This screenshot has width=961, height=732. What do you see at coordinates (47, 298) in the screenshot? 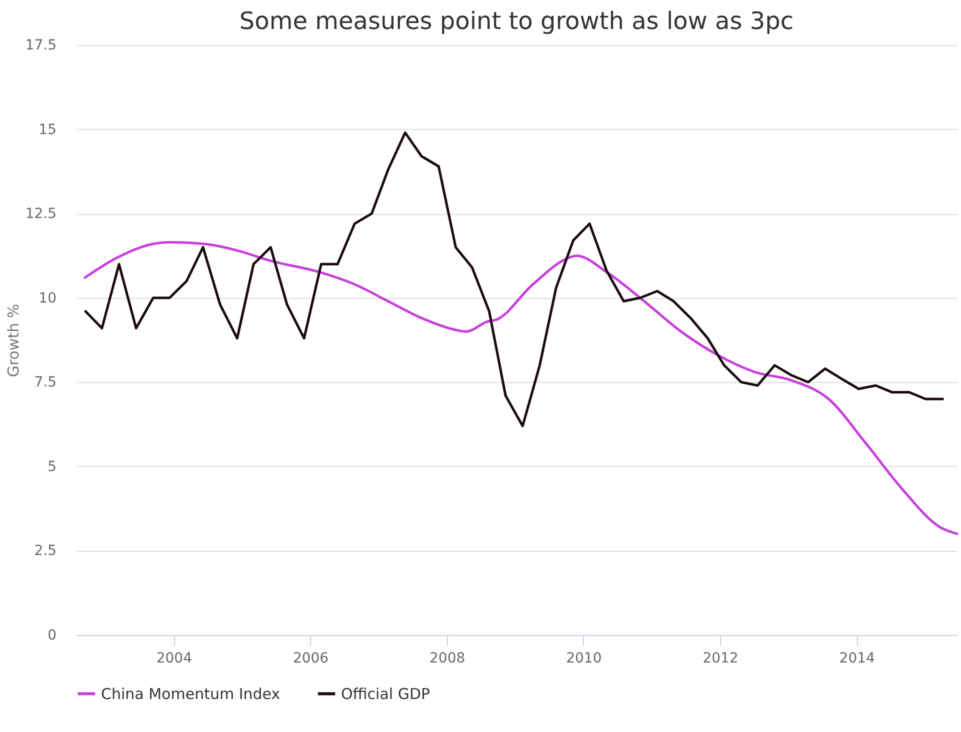
I see `y-tick-label: 10` at bounding box center [47, 298].